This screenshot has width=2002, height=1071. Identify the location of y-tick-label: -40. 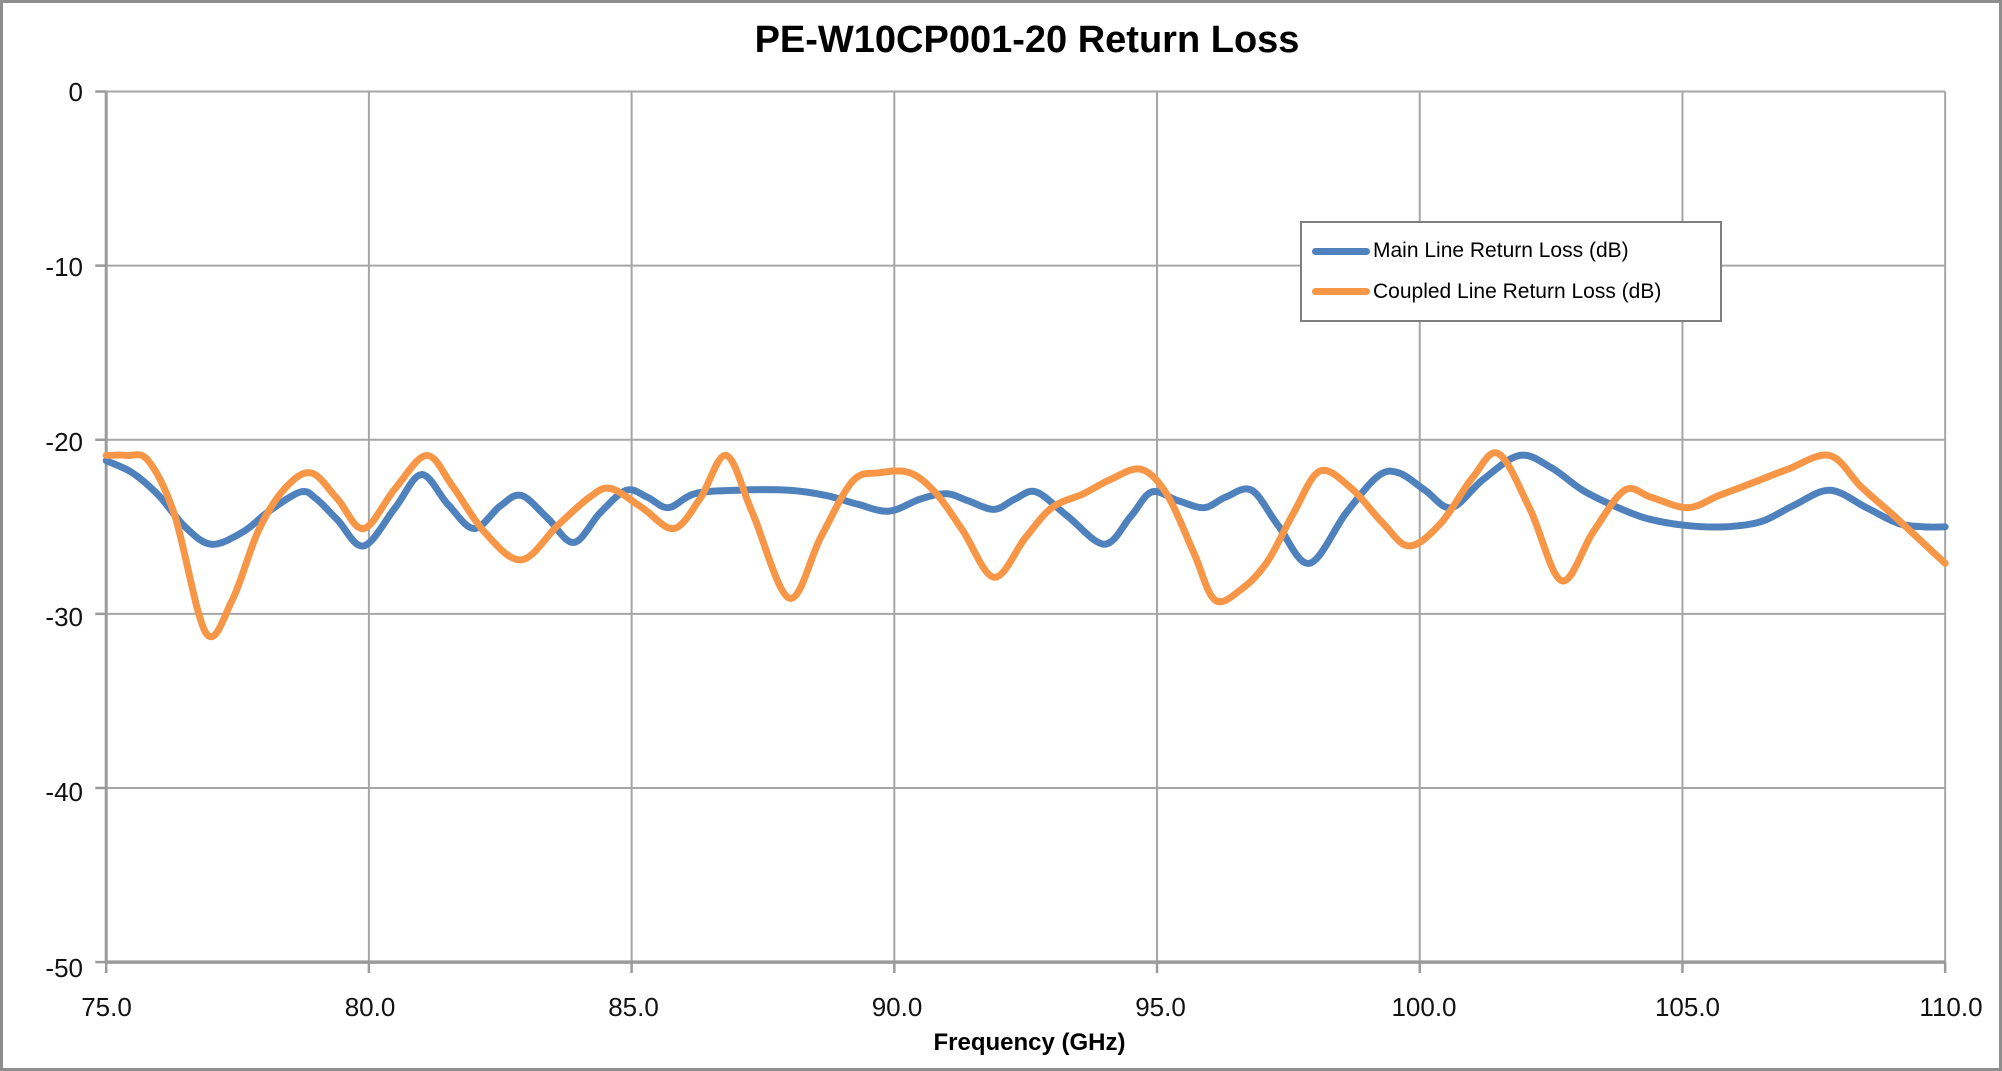
(64, 792).